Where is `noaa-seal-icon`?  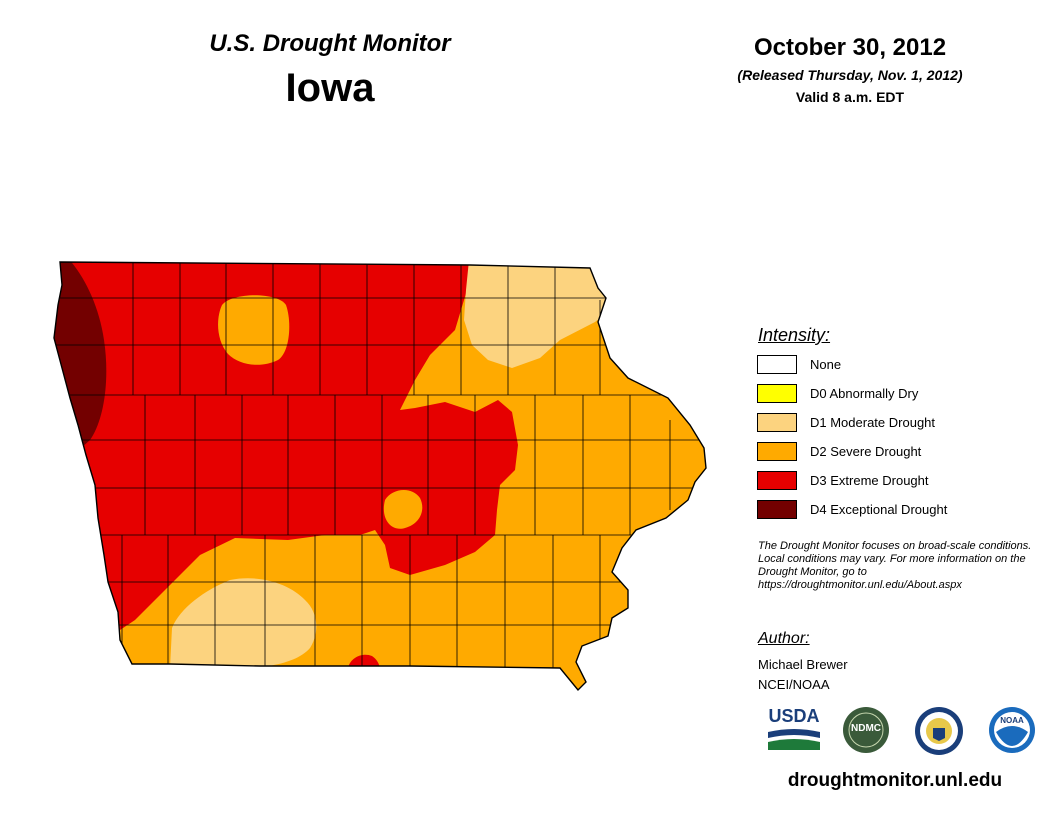
noaa-seal-icon is located at coordinates (1012, 730).